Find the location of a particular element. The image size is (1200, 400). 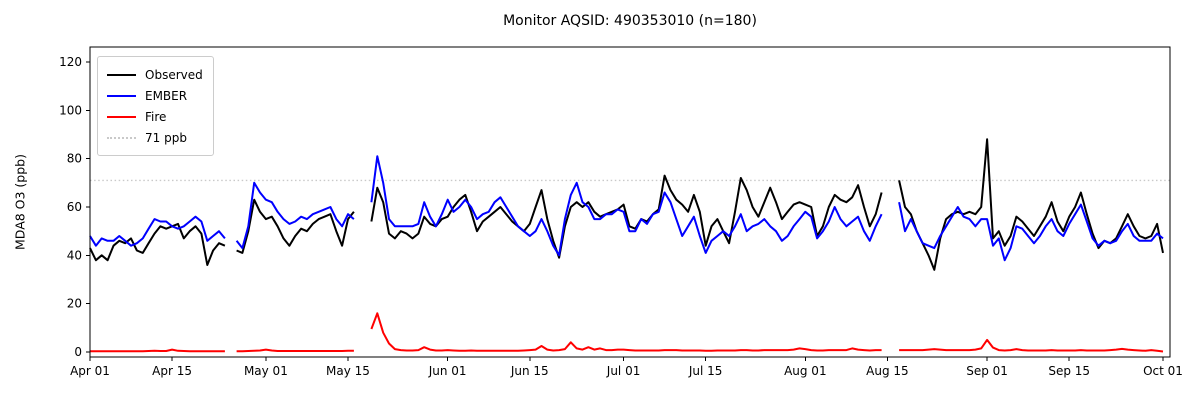

legend-label: Fire is located at coordinates (156, 116).